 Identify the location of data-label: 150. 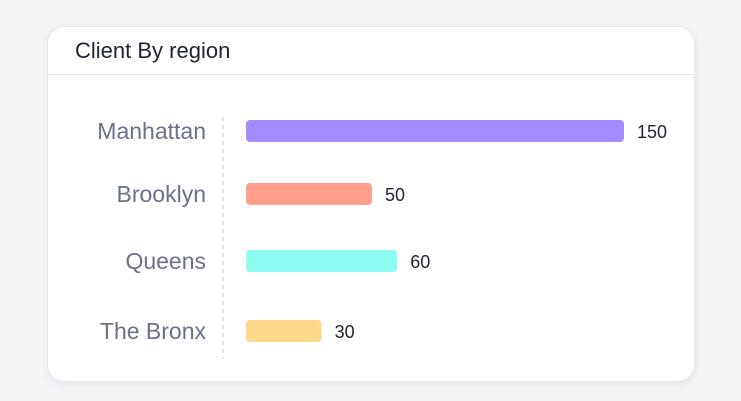
(652, 132).